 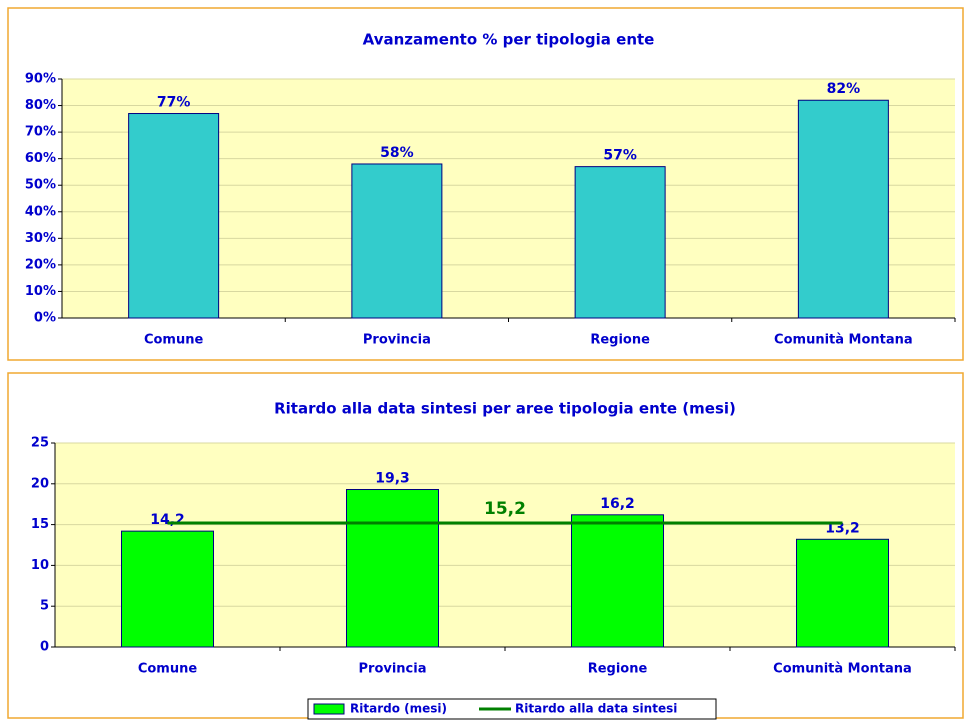 I want to click on data-label: 82%, so click(x=844, y=89).